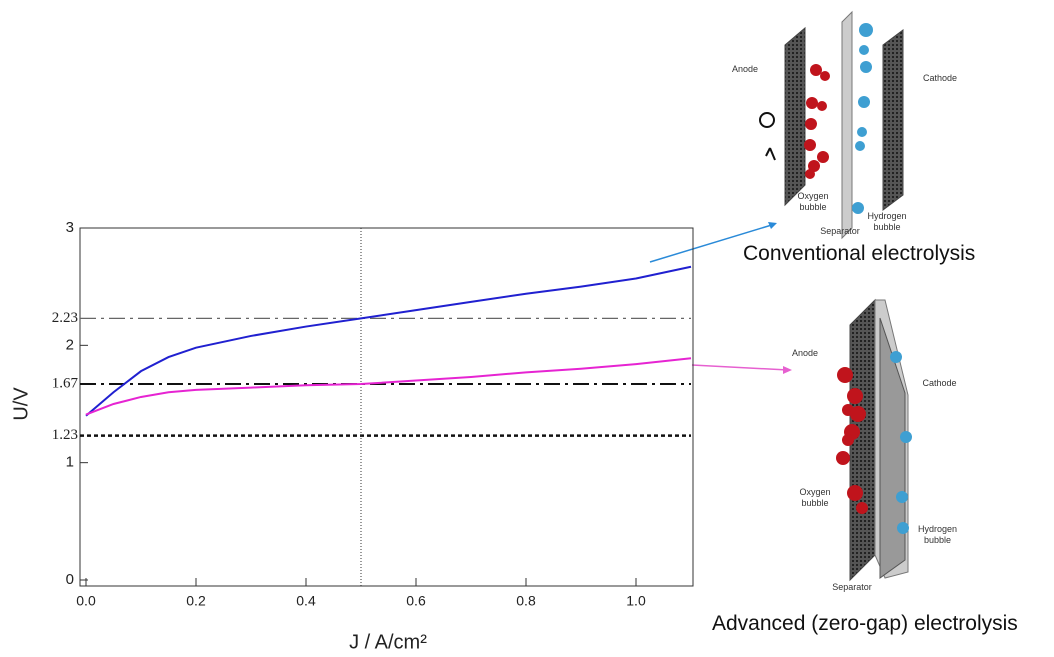 This screenshot has width=1054, height=657. What do you see at coordinates (859, 253) in the screenshot?
I see `diagram-title: Conventional electrolysis` at bounding box center [859, 253].